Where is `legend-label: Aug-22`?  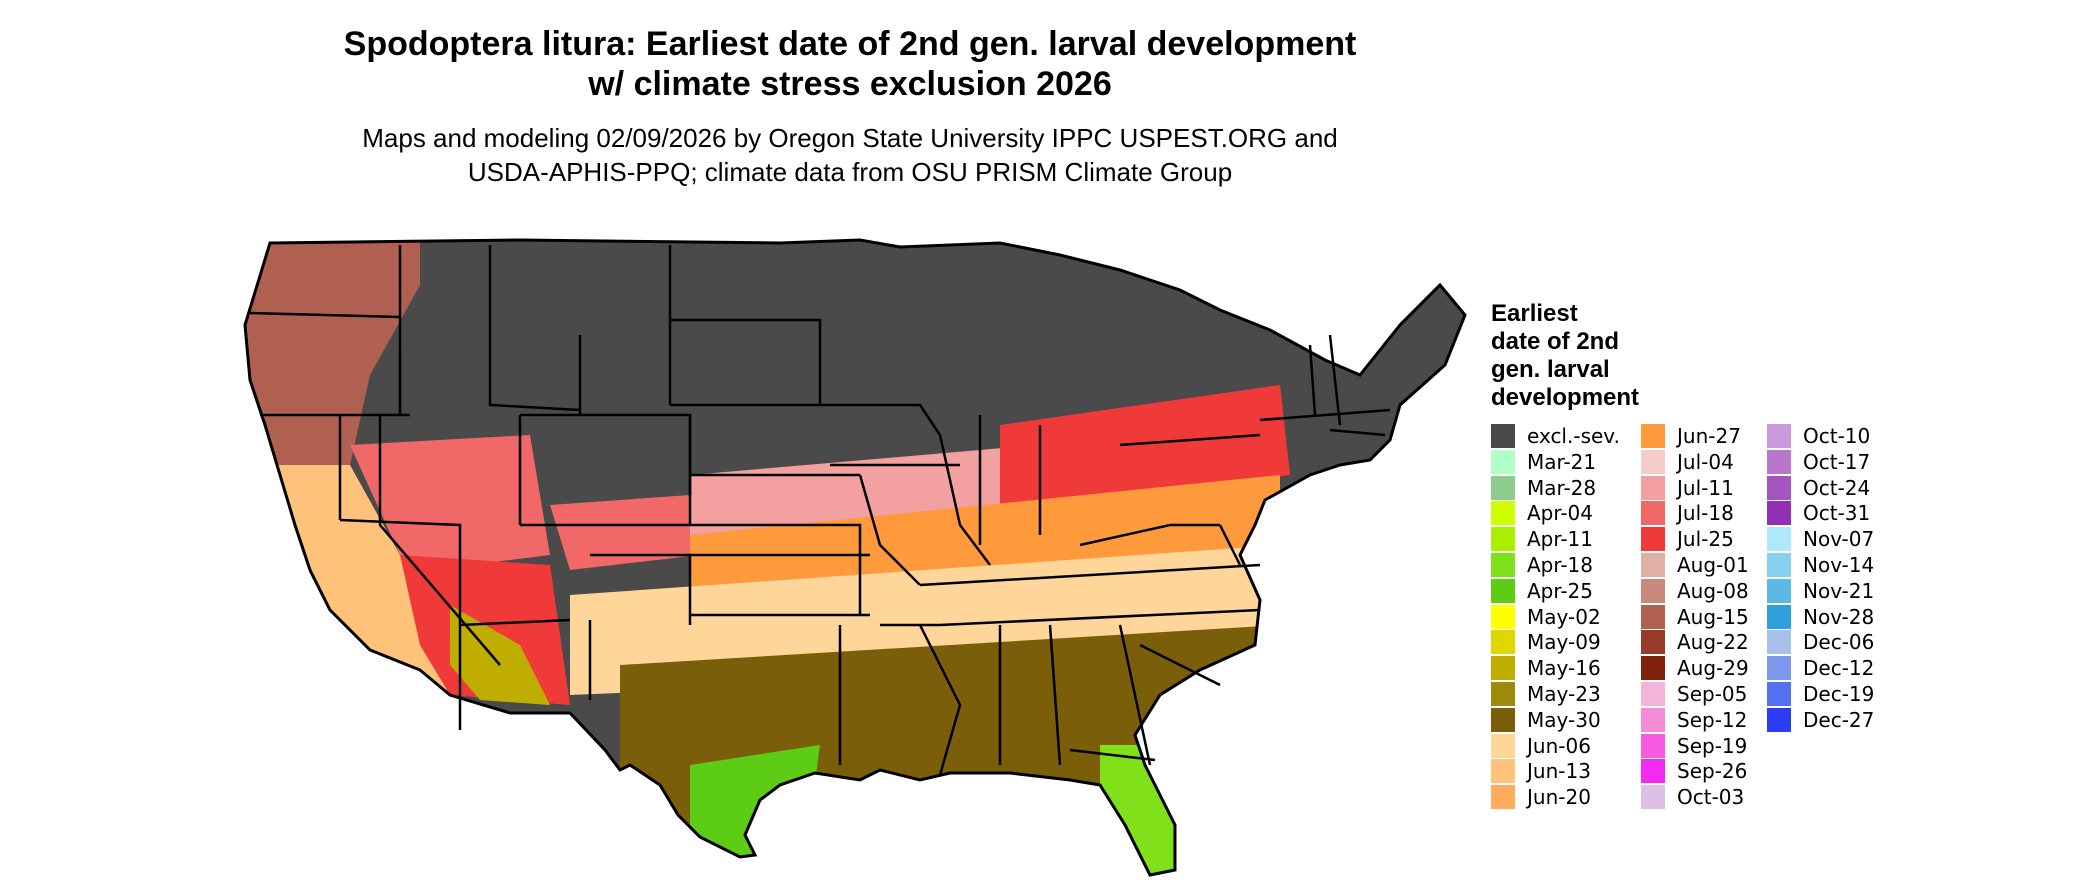 legend-label: Aug-22 is located at coordinates (1713, 642).